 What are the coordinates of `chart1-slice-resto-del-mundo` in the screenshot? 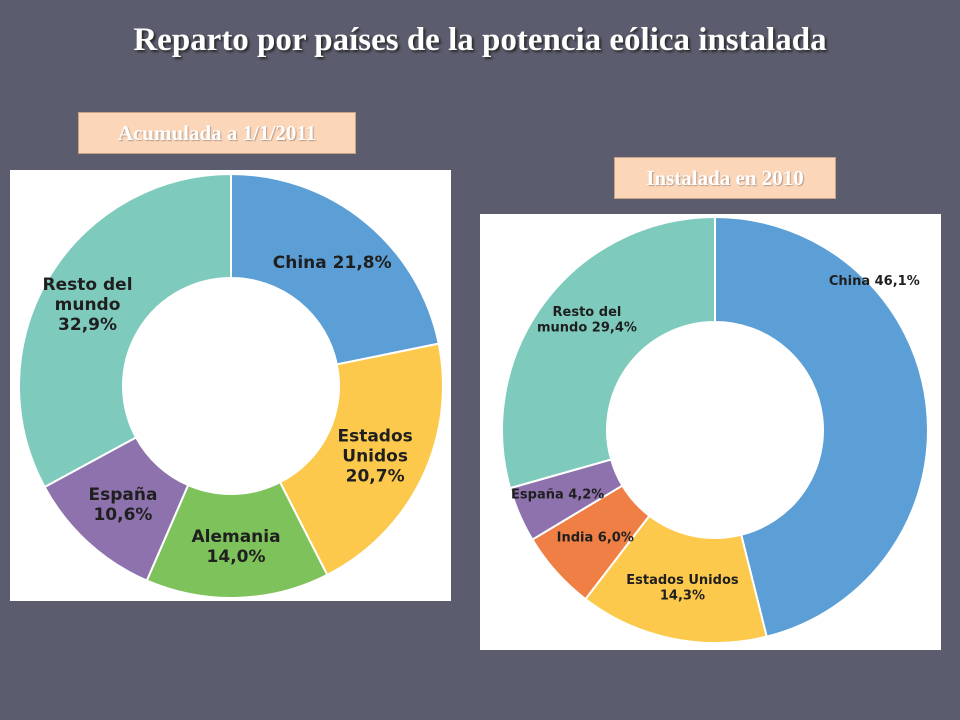 It's located at (125, 330).